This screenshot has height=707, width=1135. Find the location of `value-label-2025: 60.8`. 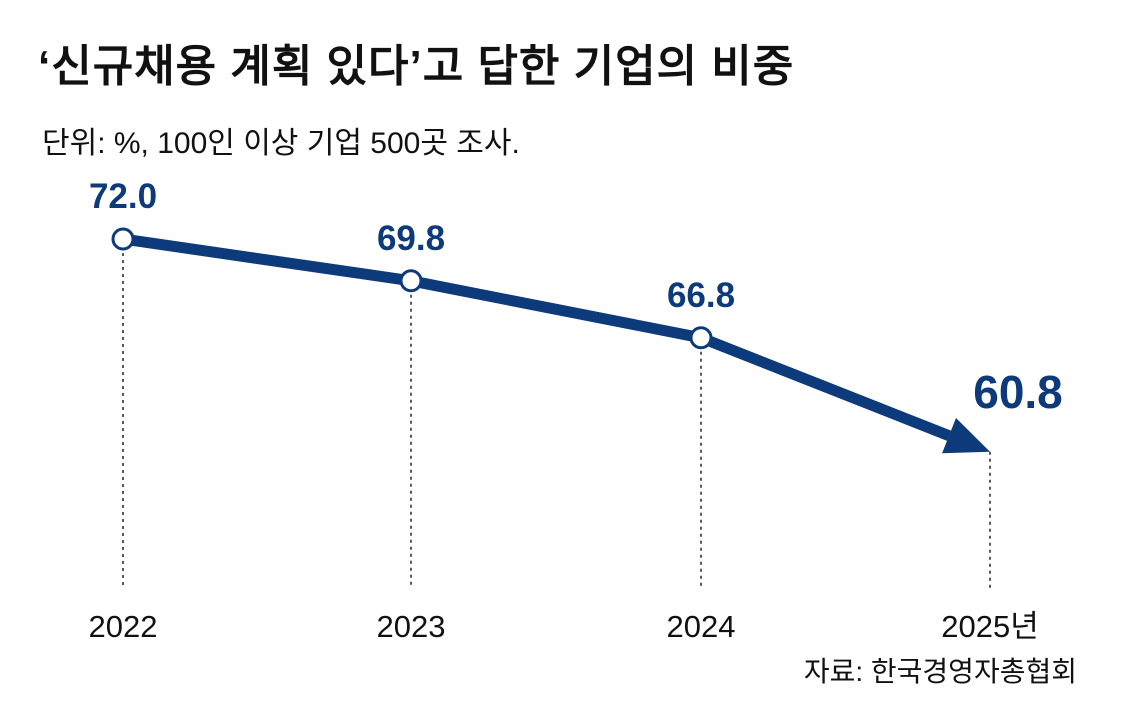

value-label-2025: 60.8 is located at coordinates (1018, 392).